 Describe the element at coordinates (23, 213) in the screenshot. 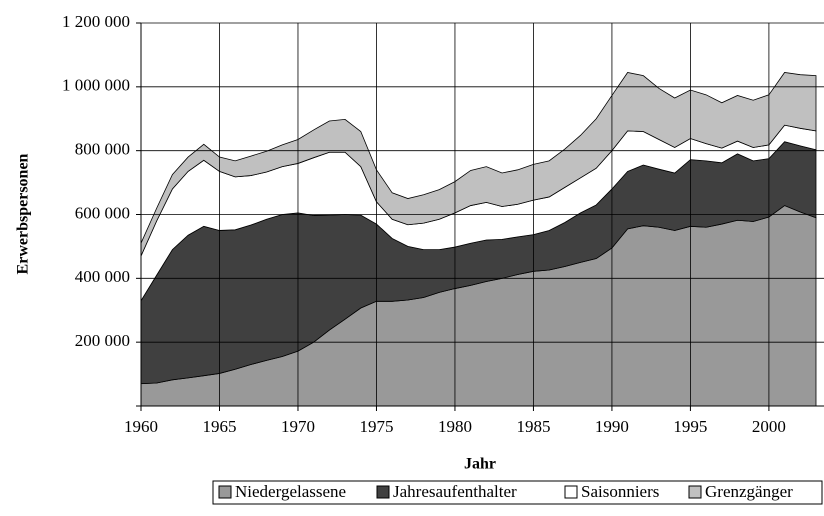

I see `y-axis-label: Erwerbspersonen` at that location.